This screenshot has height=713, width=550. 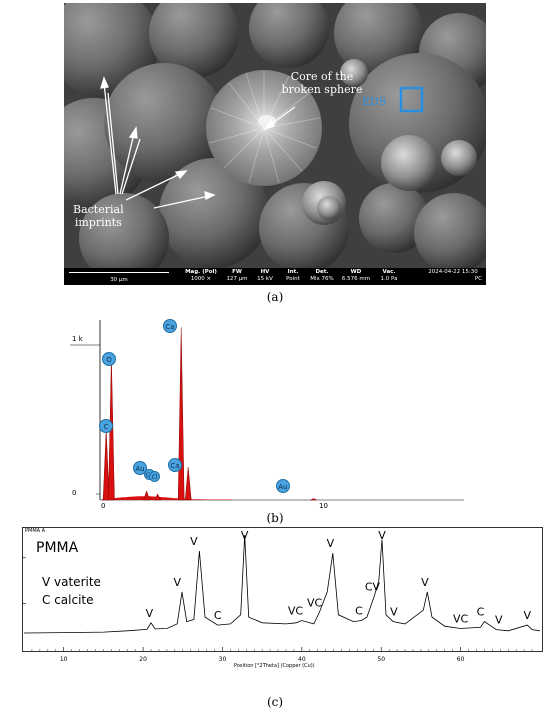 I want to click on databar-head: HV, so click(x=265, y=272).